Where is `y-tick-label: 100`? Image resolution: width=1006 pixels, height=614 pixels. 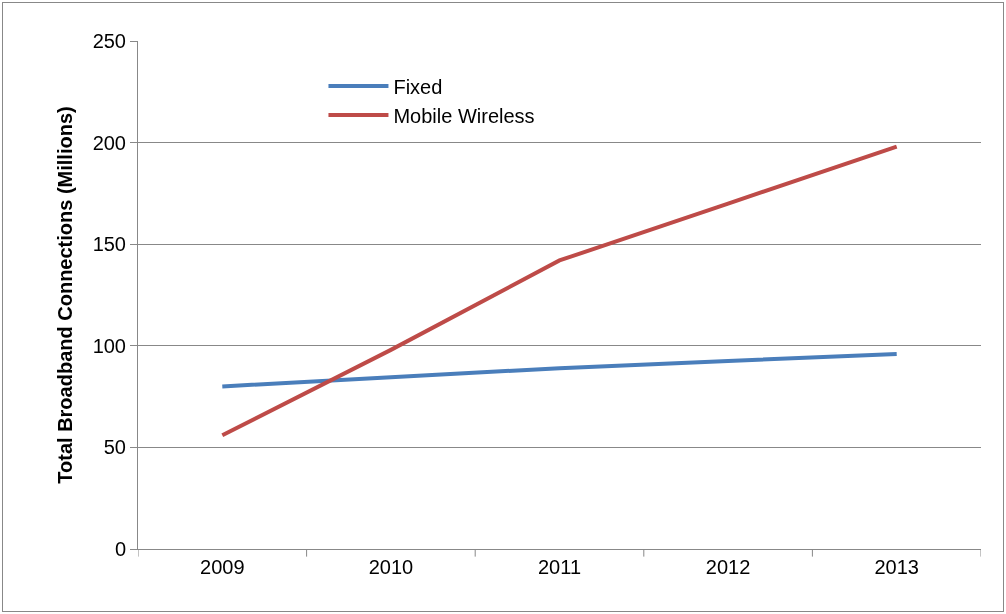
y-tick-label: 100 is located at coordinates (109, 345).